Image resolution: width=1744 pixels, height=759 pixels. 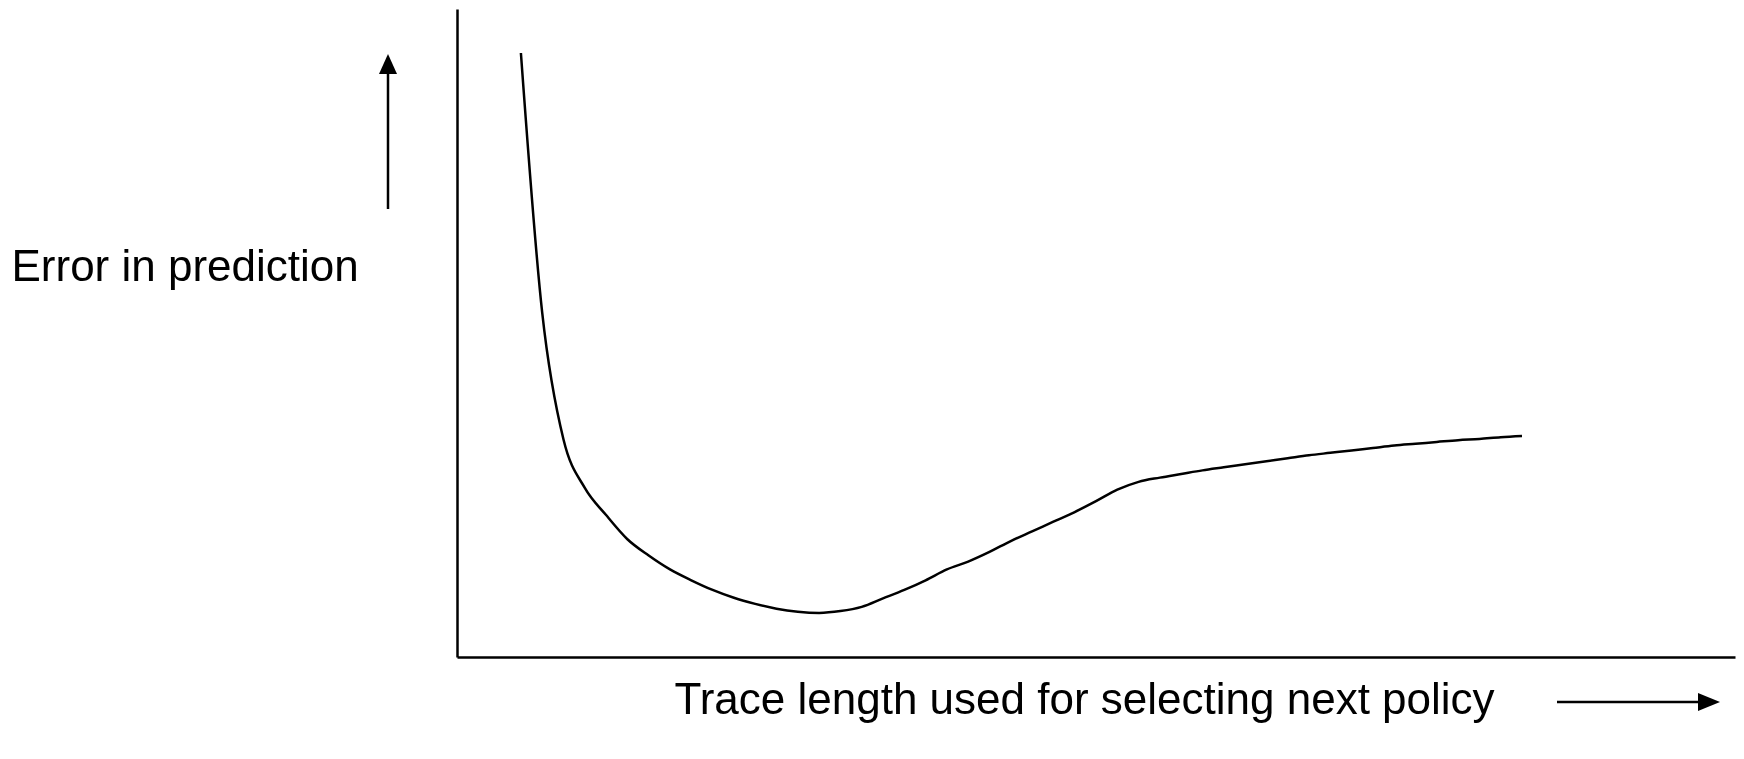 I want to click on x-axis-title: Trace length used for selecting next policy, so click(x=1084, y=698).